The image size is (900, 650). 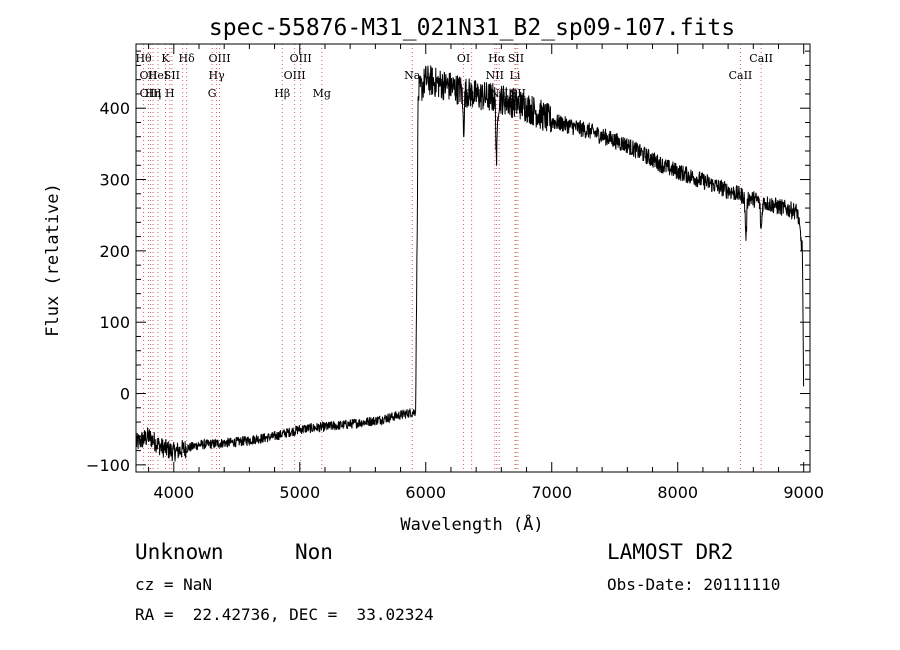 What do you see at coordinates (143, 58) in the screenshot?
I see `line-label: Hθ` at bounding box center [143, 58].